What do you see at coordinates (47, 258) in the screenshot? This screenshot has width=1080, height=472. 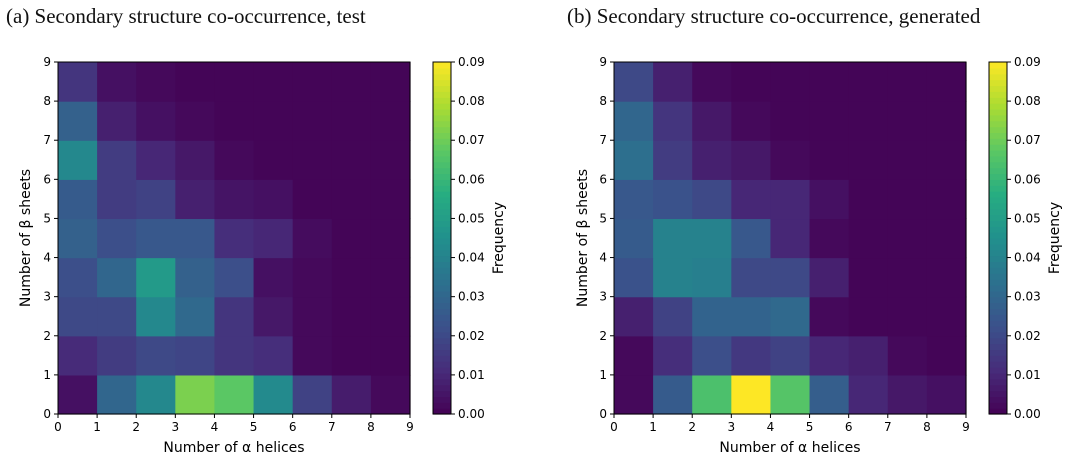 I see `panel-a-y-tick-label: 4` at bounding box center [47, 258].